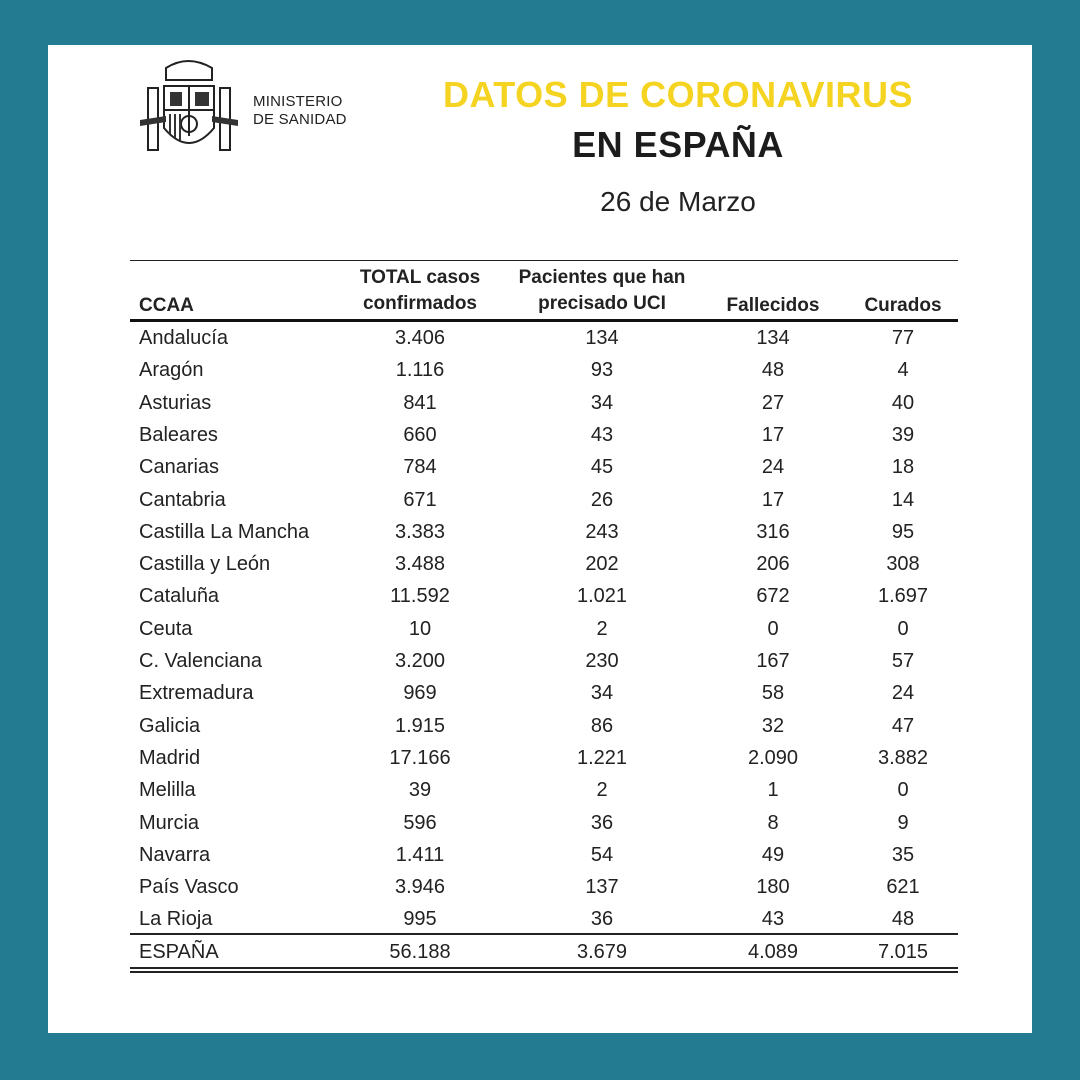 The height and width of the screenshot is (1080, 1080). Describe the element at coordinates (544, 370) in the screenshot. I see `table-row: Aragón 1.116 93 48 4` at that location.